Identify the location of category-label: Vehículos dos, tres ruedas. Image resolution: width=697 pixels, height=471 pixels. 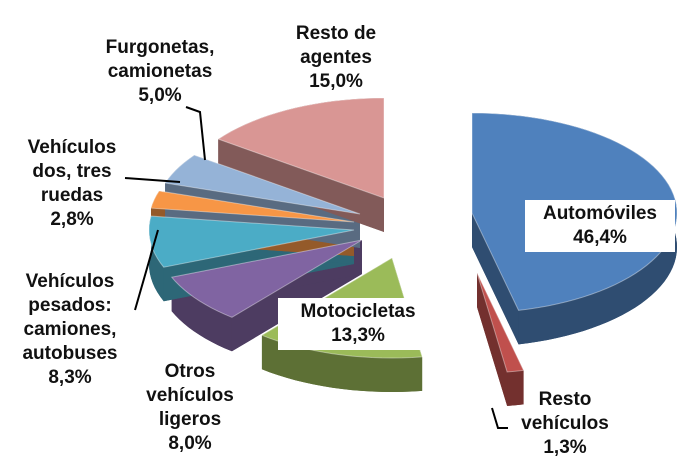
(72, 171).